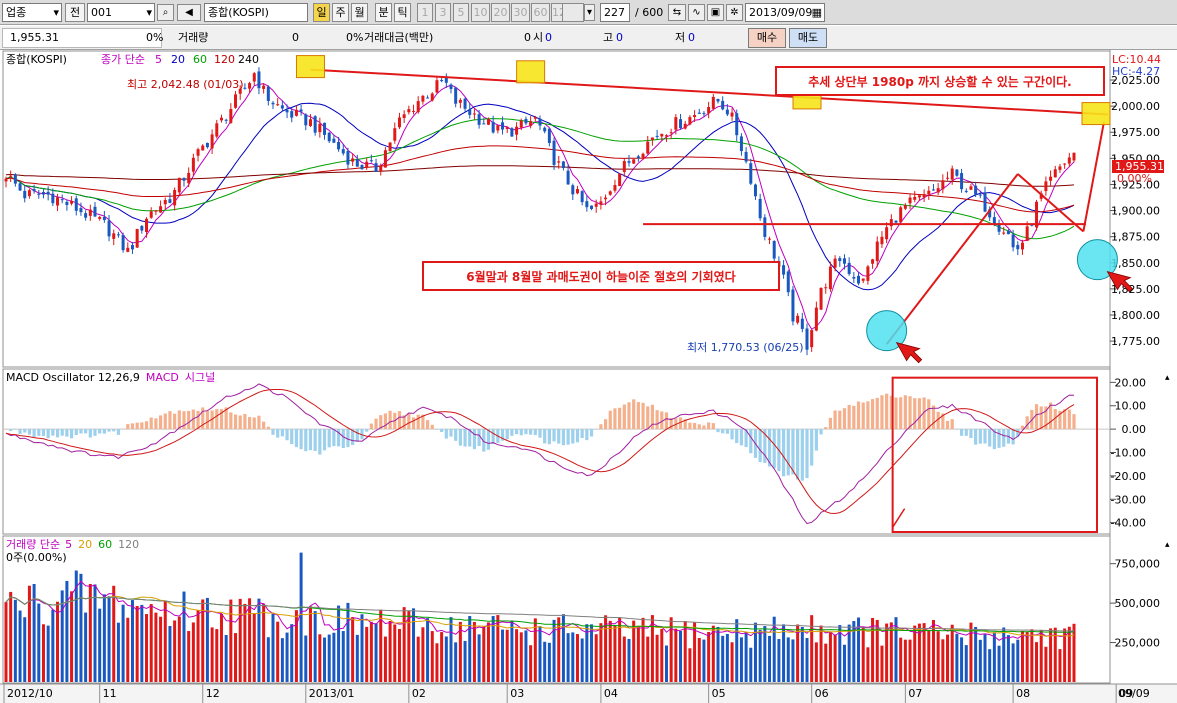 This screenshot has width=1177, height=703. Describe the element at coordinates (443, 12) in the screenshot. I see `minute-3-button: 3` at that location.